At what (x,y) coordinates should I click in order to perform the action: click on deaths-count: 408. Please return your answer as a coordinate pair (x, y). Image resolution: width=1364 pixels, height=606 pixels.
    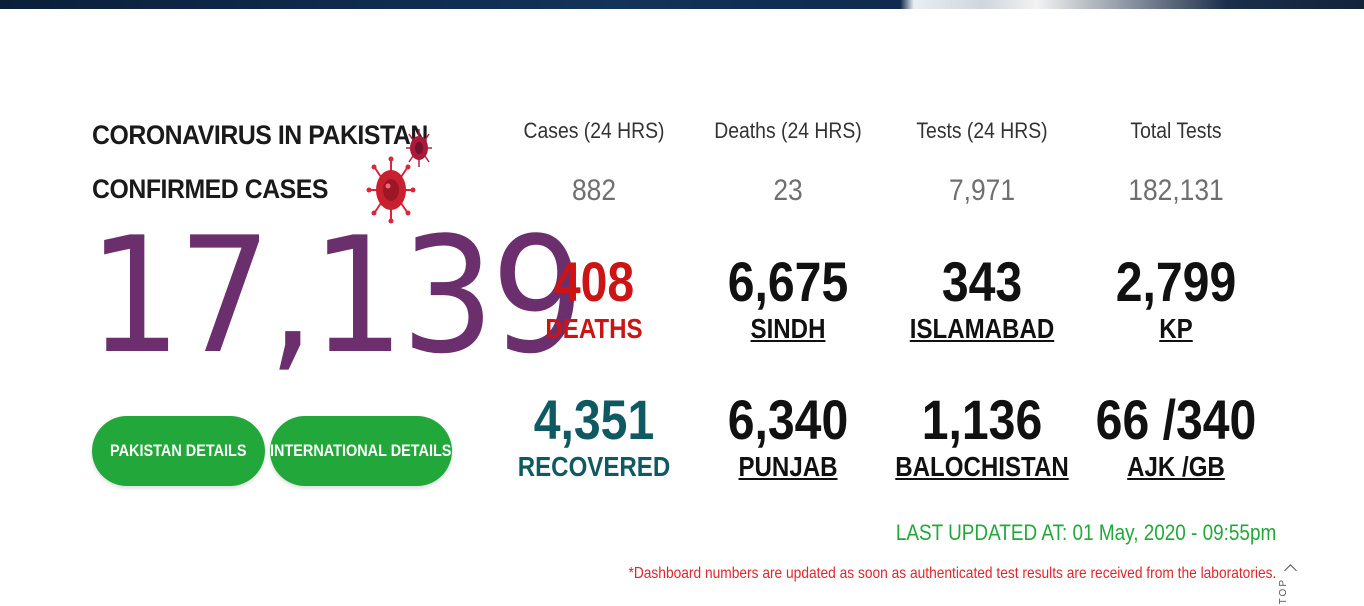
    Looking at the image, I should click on (594, 281).